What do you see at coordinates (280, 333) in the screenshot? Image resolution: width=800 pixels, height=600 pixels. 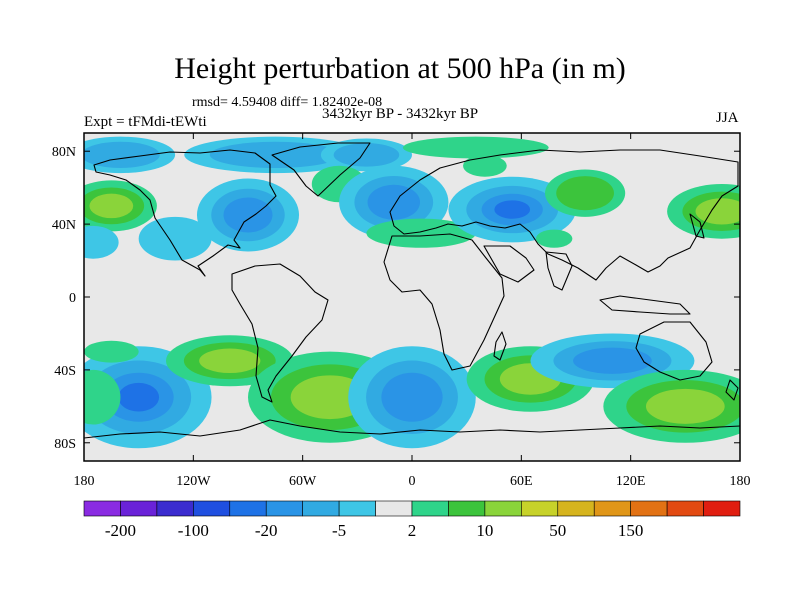 I see `coastline-south-america` at bounding box center [280, 333].